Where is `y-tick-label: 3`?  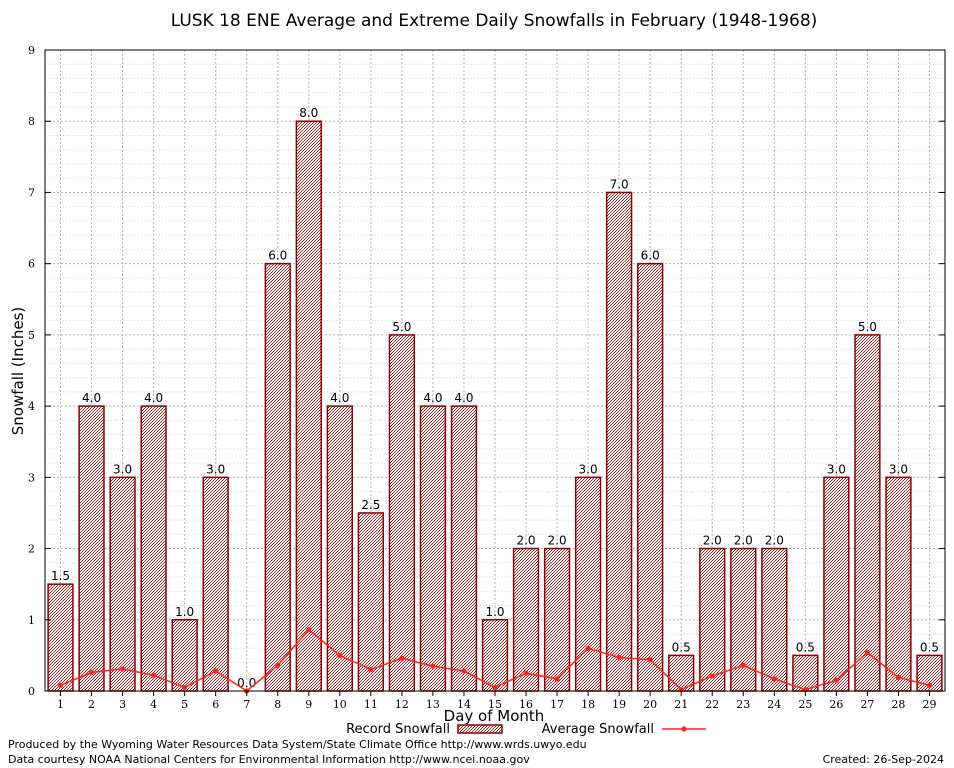 y-tick-label: 3 is located at coordinates (31, 477).